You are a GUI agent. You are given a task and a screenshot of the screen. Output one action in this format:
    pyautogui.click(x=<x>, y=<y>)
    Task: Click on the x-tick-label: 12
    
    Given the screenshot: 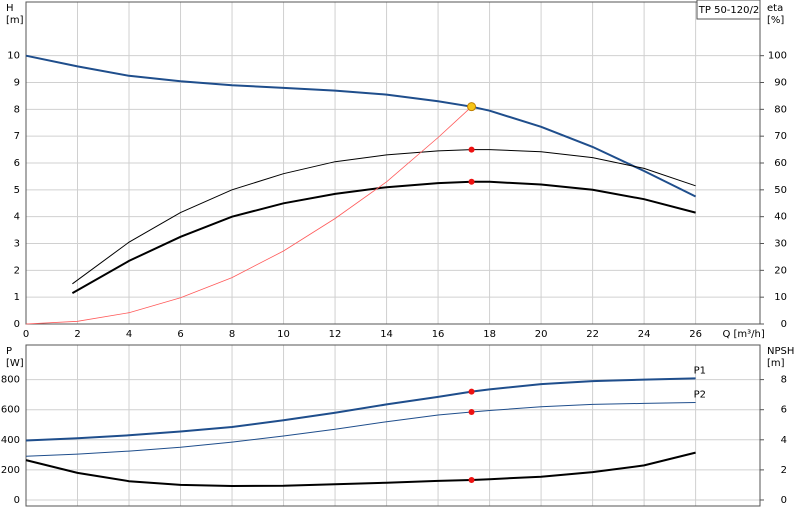 What is the action you would take?
    pyautogui.click(x=335, y=334)
    